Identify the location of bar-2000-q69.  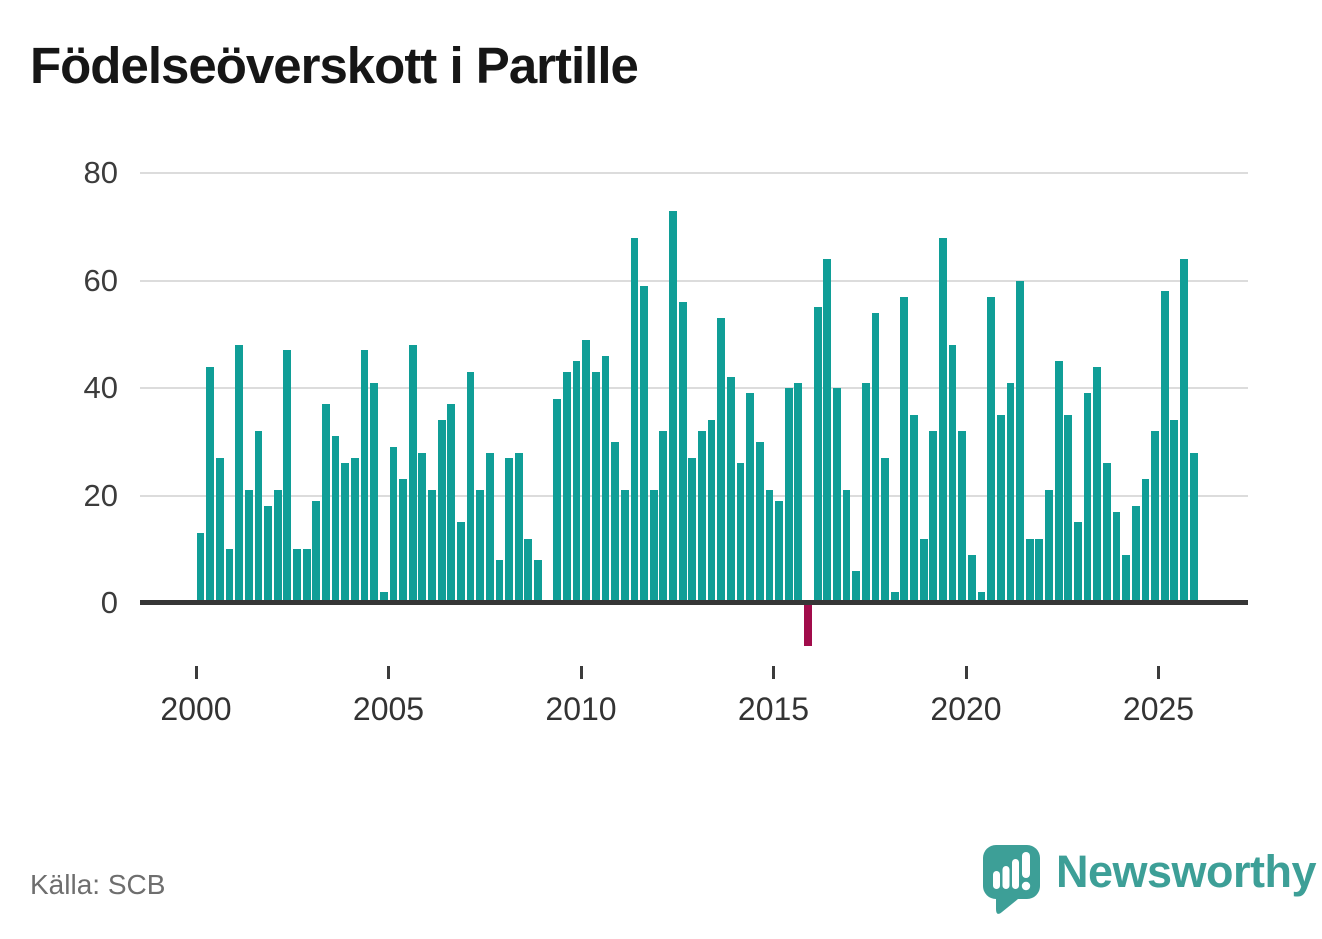
(865, 492).